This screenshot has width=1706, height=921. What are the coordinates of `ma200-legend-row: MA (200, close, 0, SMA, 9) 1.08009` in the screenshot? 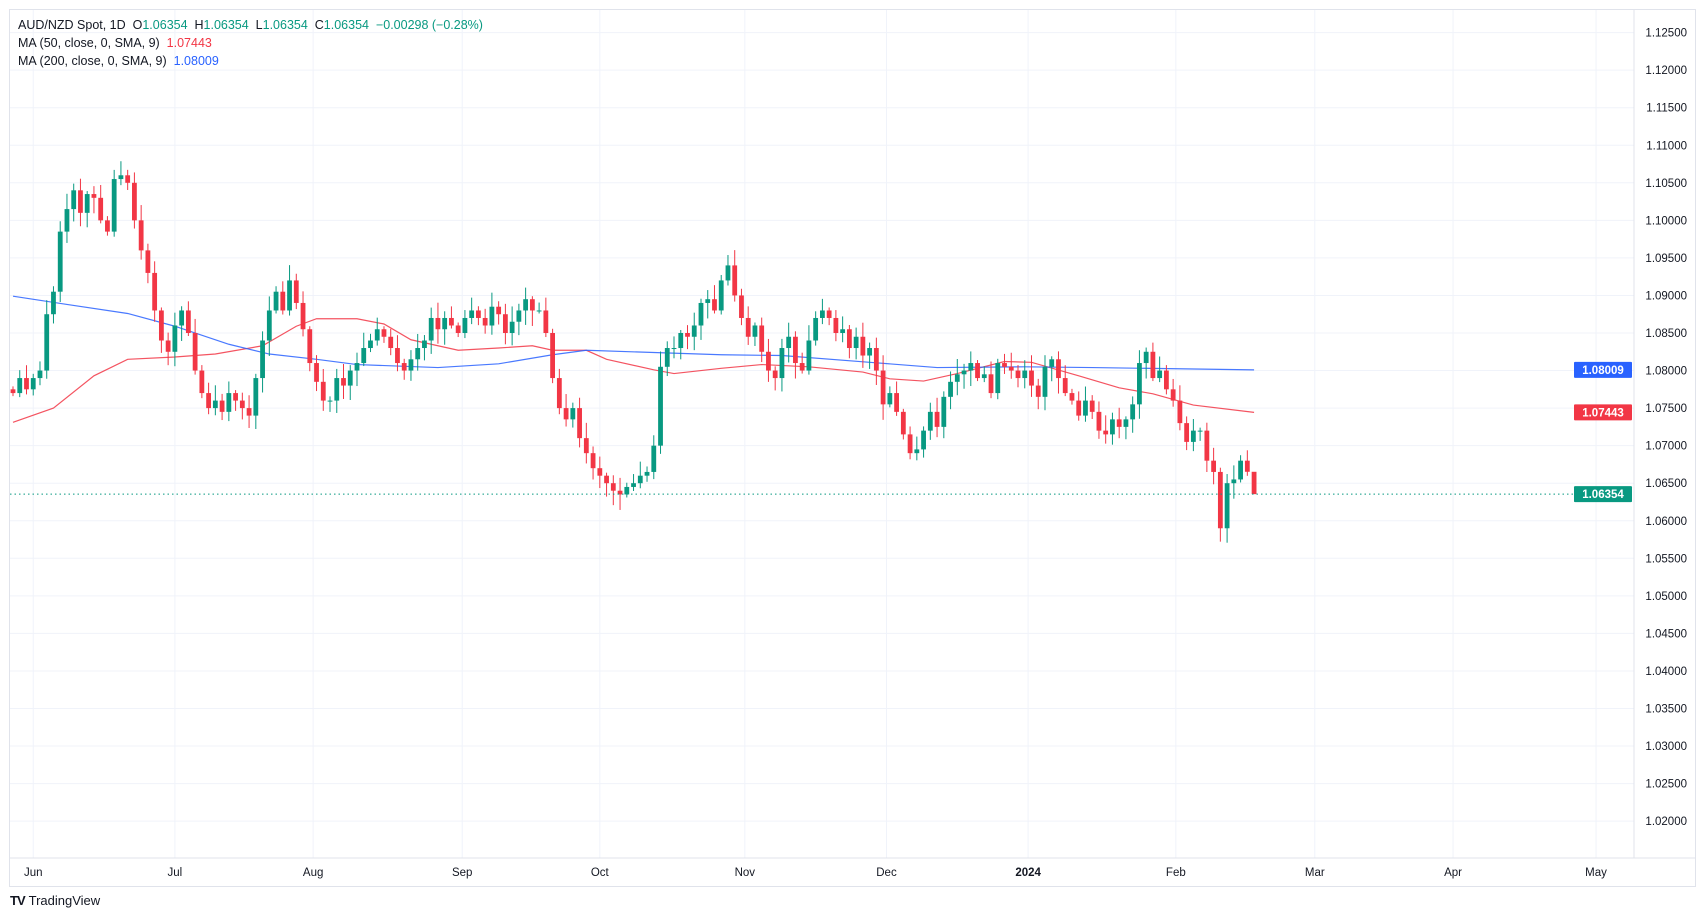 It's located at (250, 61).